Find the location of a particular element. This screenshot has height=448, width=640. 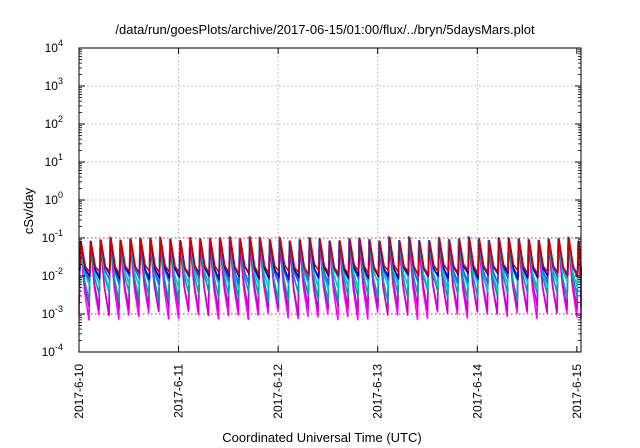

x-tick-label: 2017-6-13 is located at coordinates (378, 391).